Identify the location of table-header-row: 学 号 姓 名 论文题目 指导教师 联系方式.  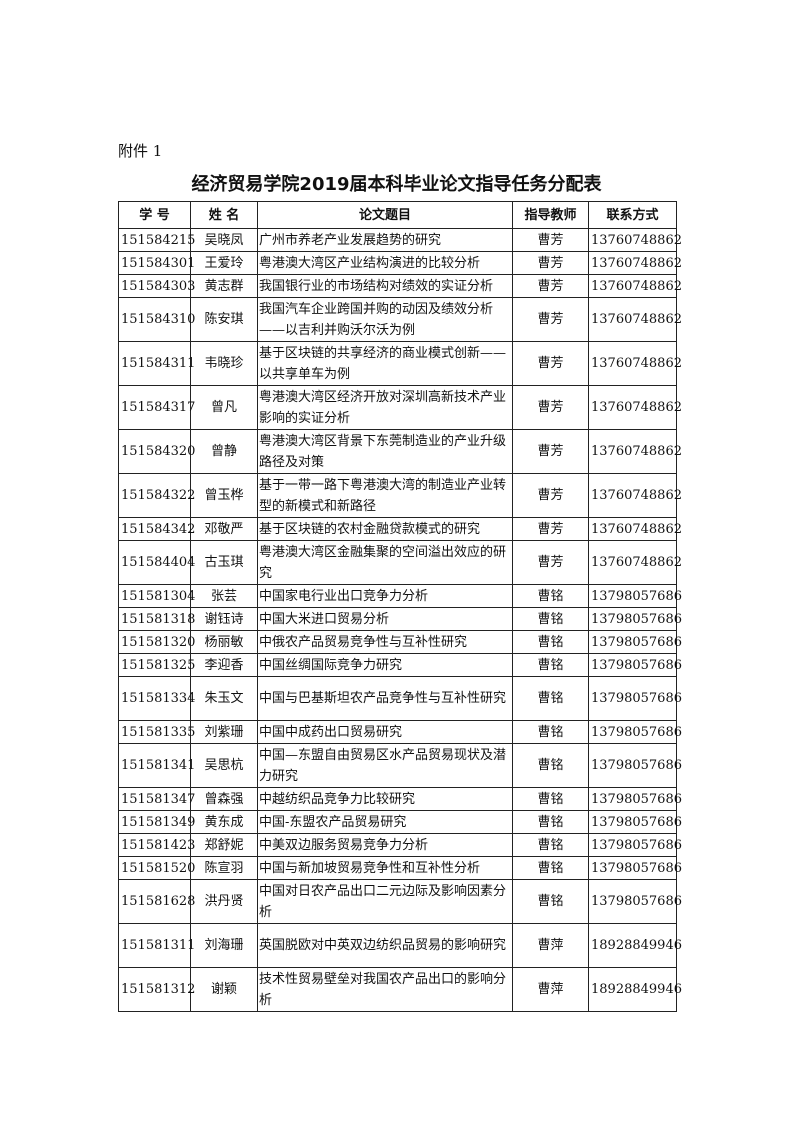
(397, 215).